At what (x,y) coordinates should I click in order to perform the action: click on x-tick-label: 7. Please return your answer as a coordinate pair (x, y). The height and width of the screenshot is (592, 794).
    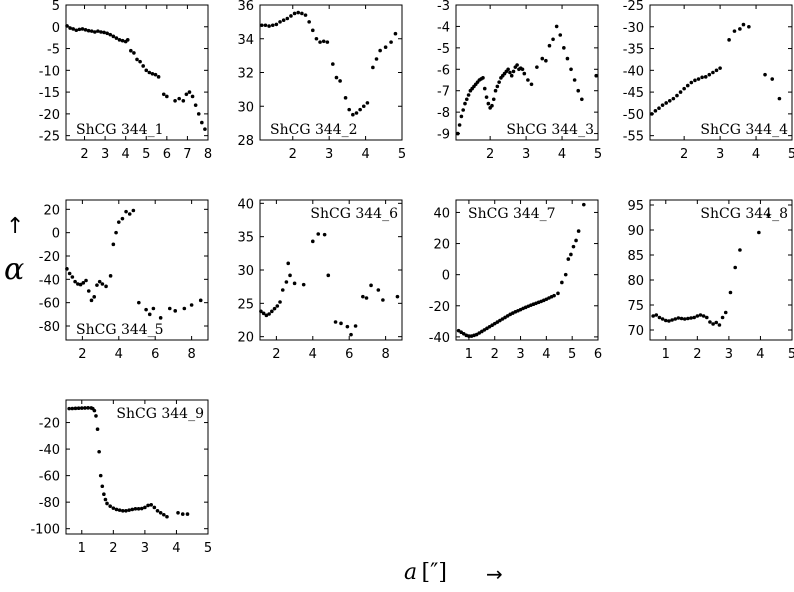
    Looking at the image, I should click on (187, 154).